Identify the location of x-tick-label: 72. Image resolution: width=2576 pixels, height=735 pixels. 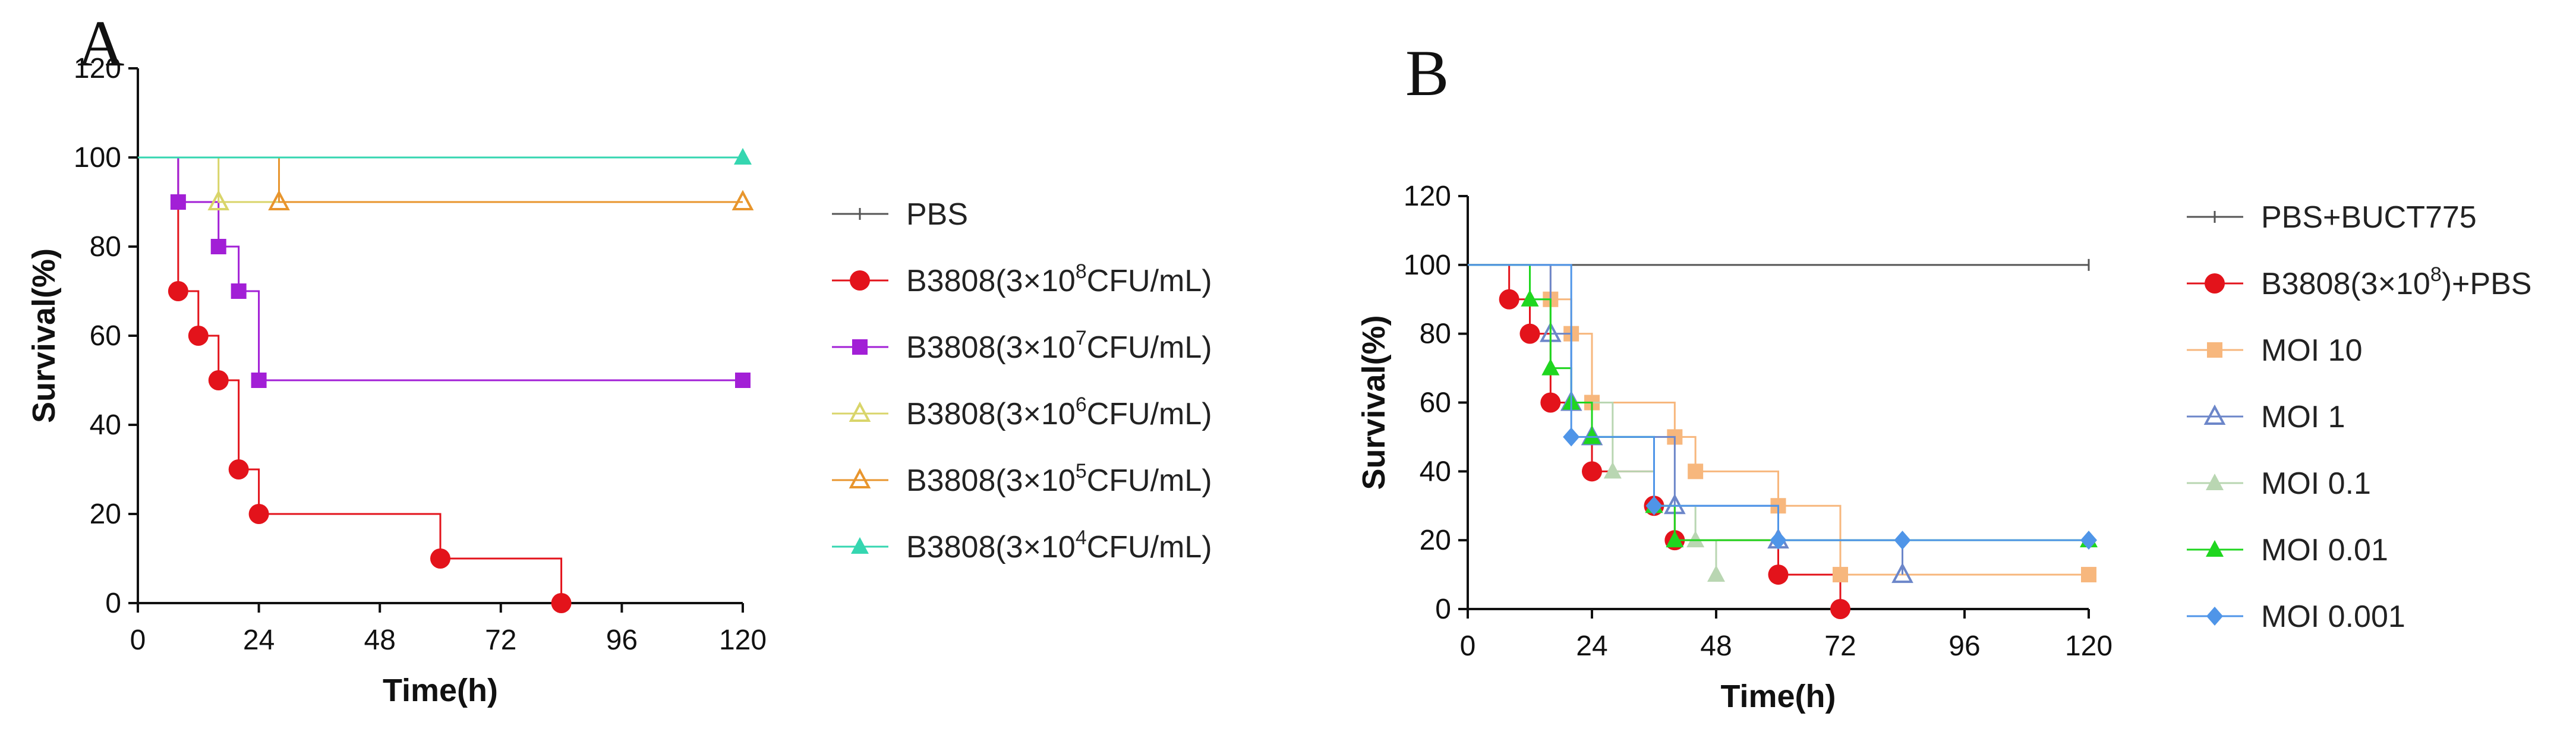
(1840, 646).